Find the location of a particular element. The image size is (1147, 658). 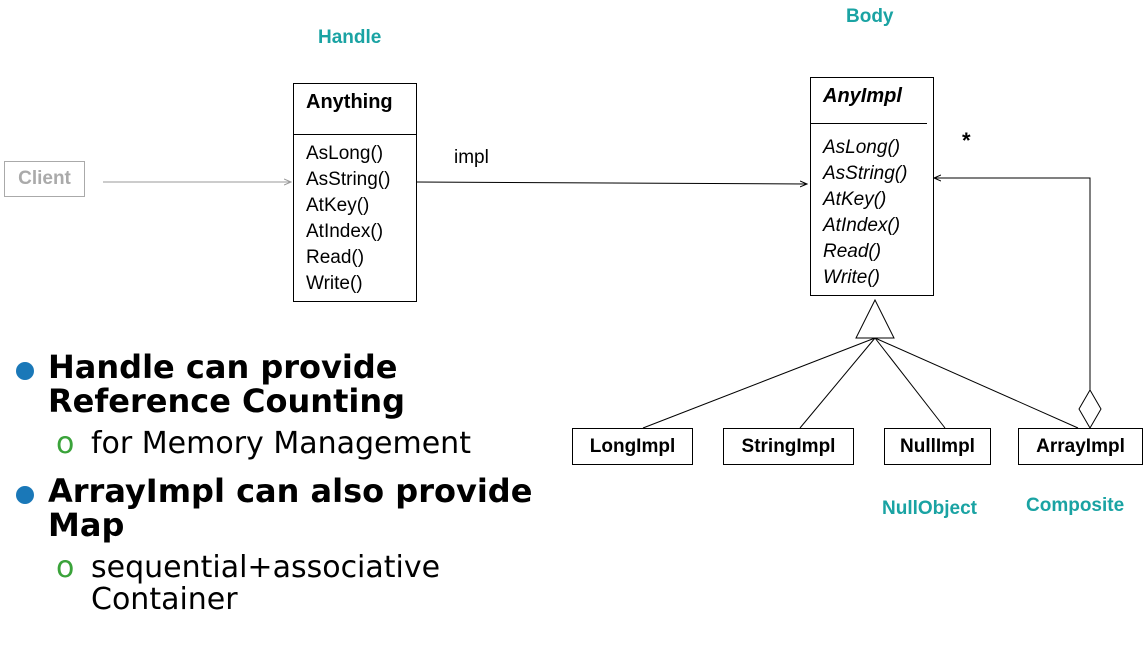

anything-op: AtKey() is located at coordinates (338, 205).